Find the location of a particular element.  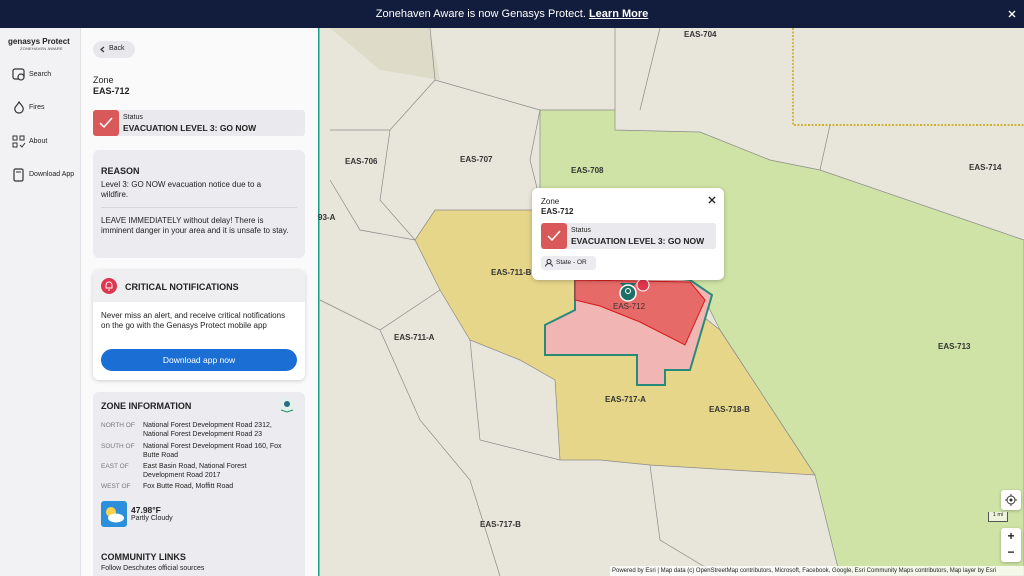

divider is located at coordinates (199, 207).